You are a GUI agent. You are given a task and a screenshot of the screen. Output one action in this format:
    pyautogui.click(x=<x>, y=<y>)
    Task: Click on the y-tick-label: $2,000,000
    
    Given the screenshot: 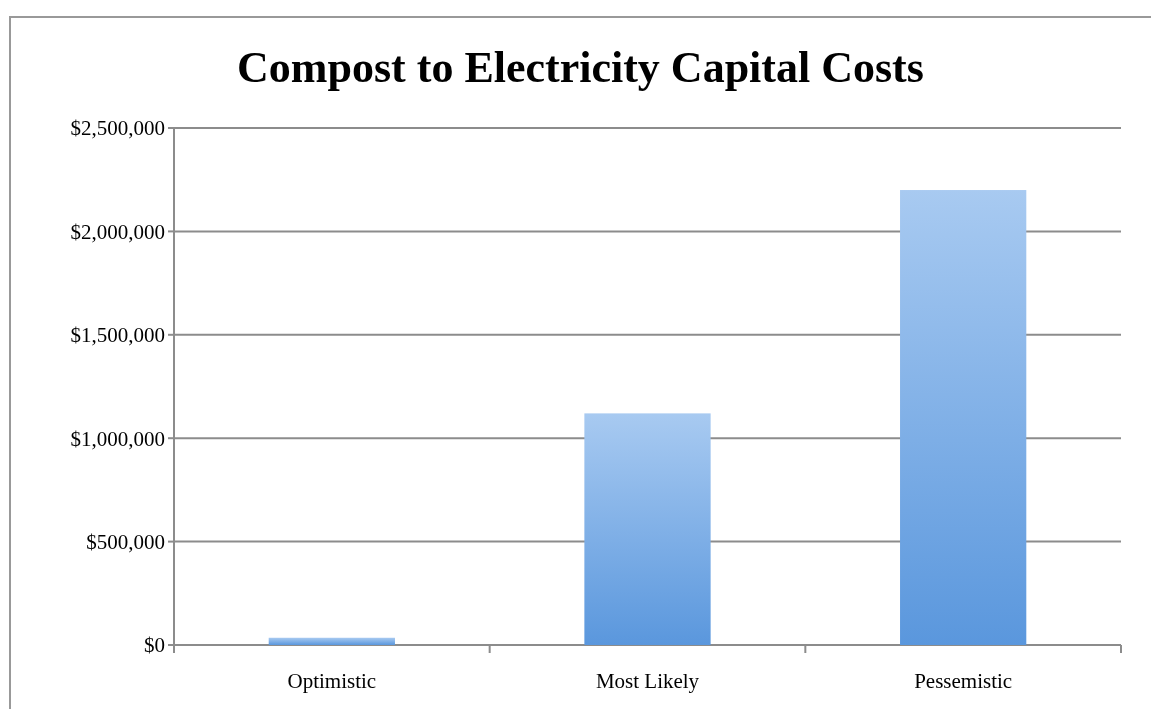 What is the action you would take?
    pyautogui.click(x=117, y=231)
    